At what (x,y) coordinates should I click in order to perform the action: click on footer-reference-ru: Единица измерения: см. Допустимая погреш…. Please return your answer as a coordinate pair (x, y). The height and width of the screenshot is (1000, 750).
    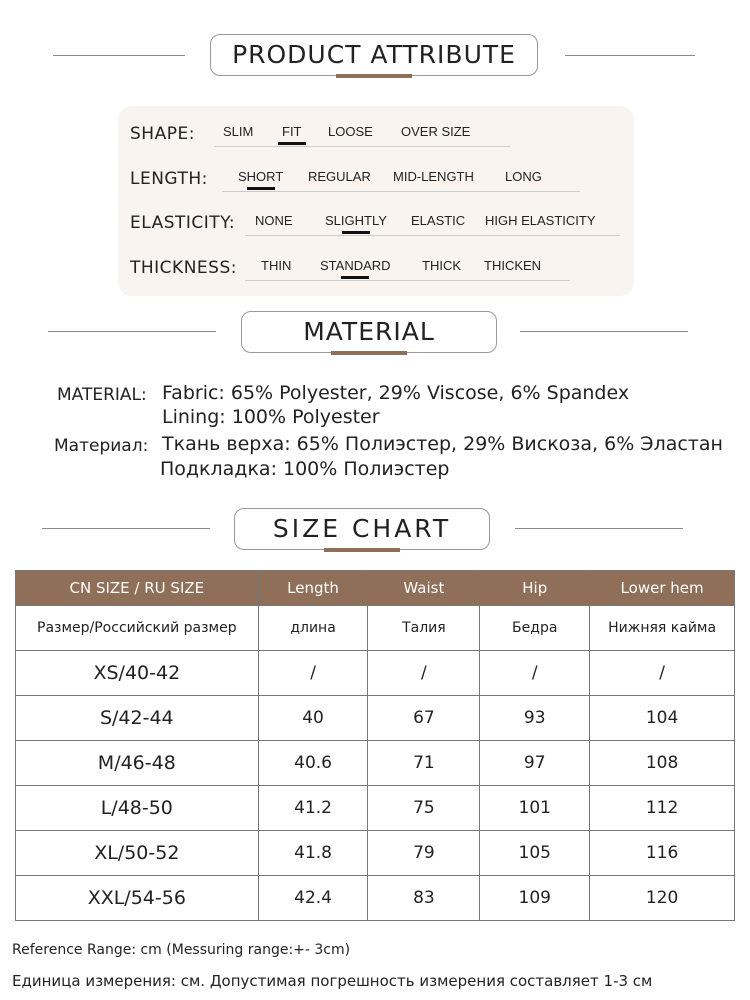
    Looking at the image, I should click on (332, 981).